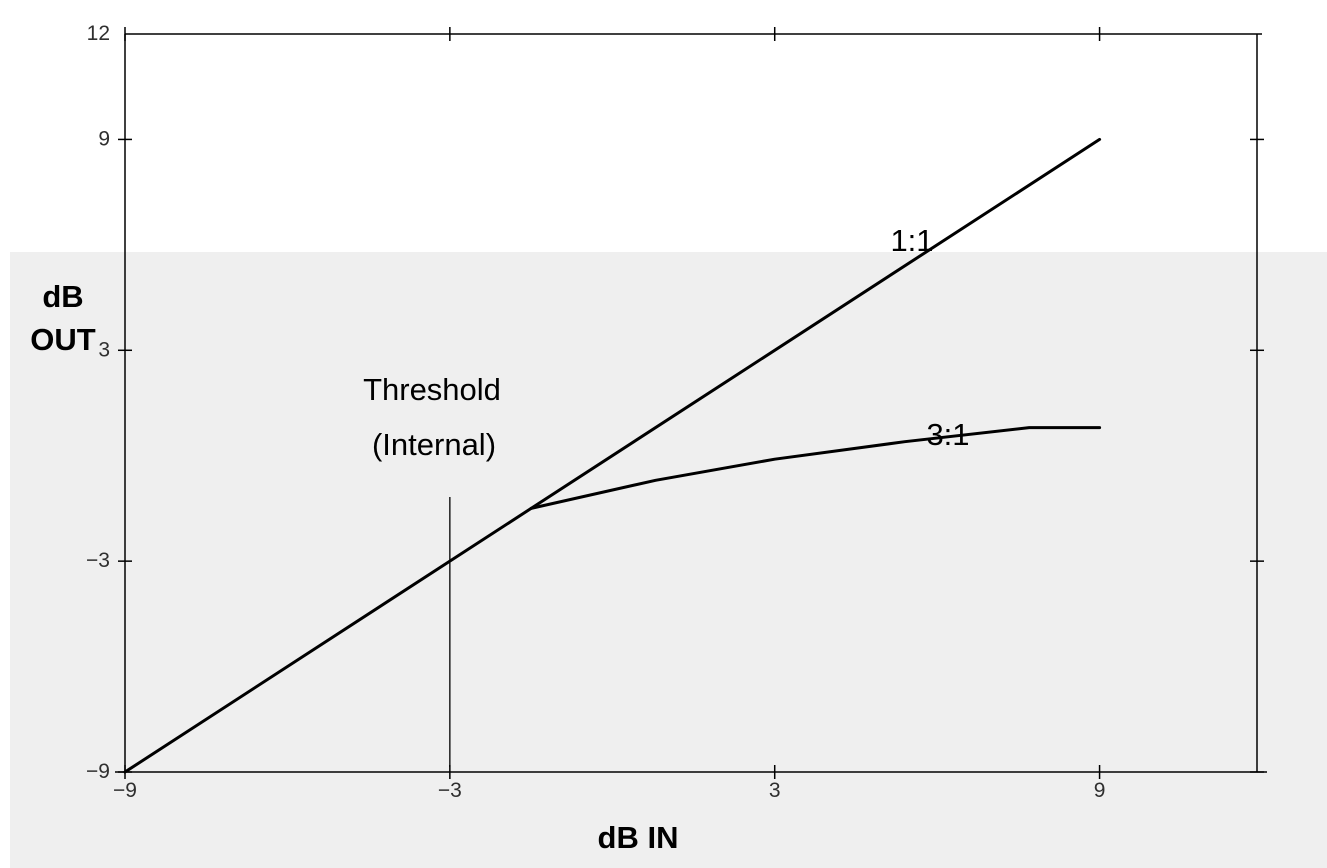 This screenshot has width=1327, height=868. What do you see at coordinates (104, 138) in the screenshot?
I see `y-tick-label: 9` at bounding box center [104, 138].